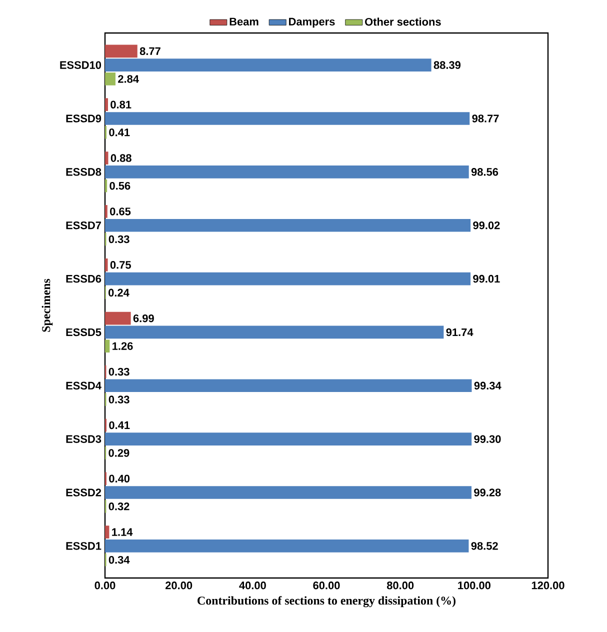 The image size is (607, 632). Describe the element at coordinates (403, 22) in the screenshot. I see `legend-label: Other sections` at that location.